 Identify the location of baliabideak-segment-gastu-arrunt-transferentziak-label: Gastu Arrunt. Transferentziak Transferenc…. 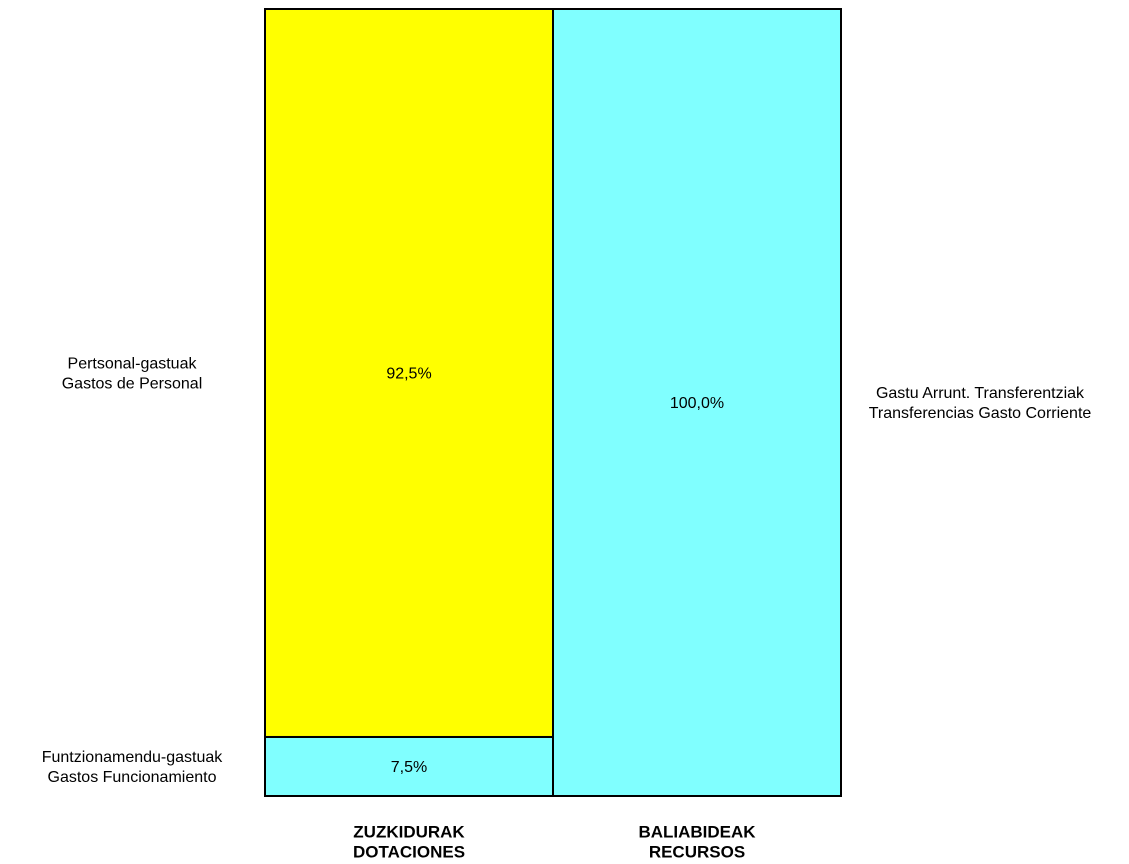
(980, 403).